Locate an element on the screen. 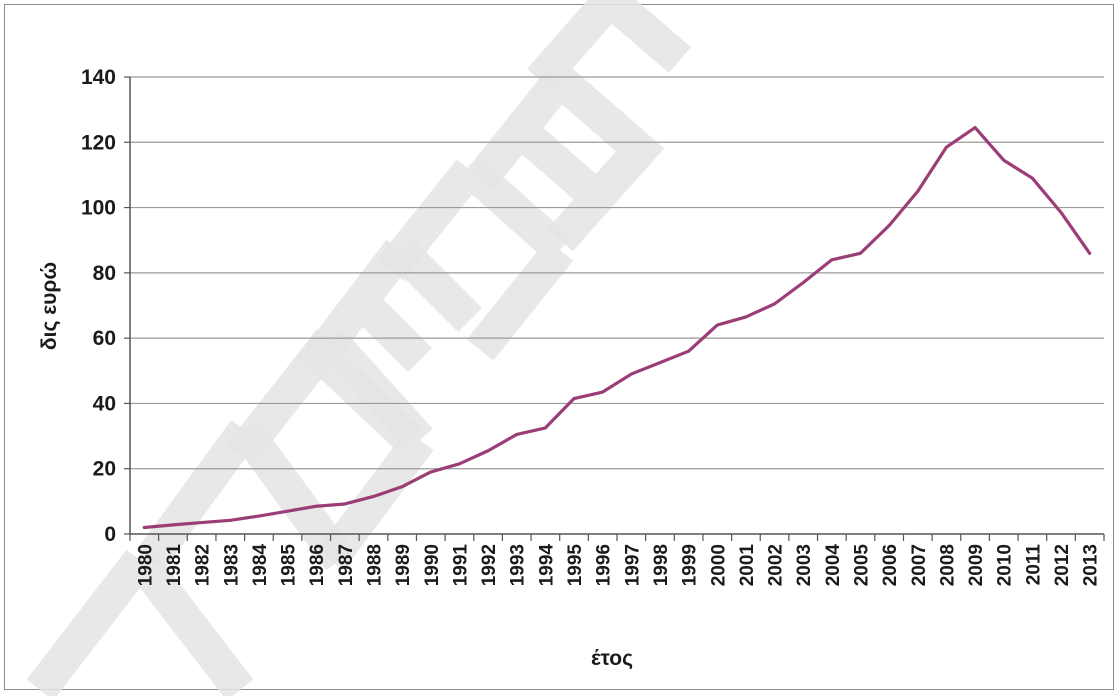  x-tick-label: 2013 is located at coordinates (1091, 565).